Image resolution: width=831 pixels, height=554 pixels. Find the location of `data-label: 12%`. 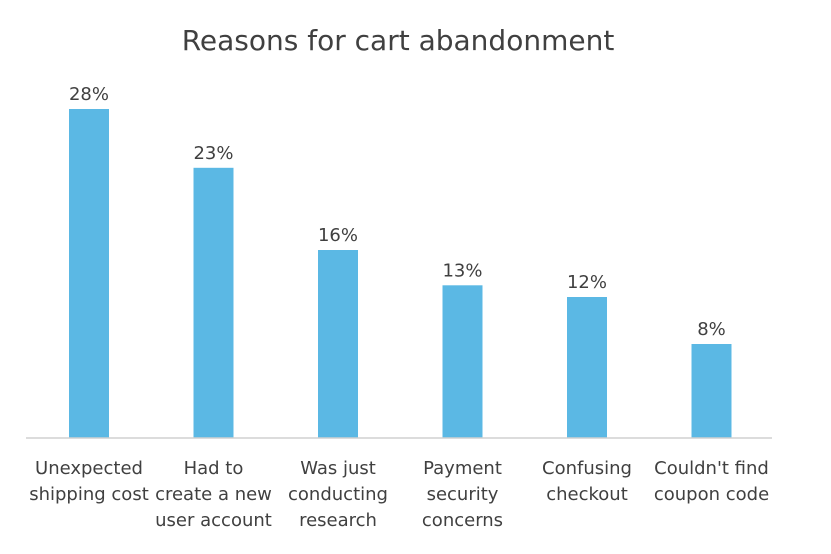

data-label: 12% is located at coordinates (587, 282).